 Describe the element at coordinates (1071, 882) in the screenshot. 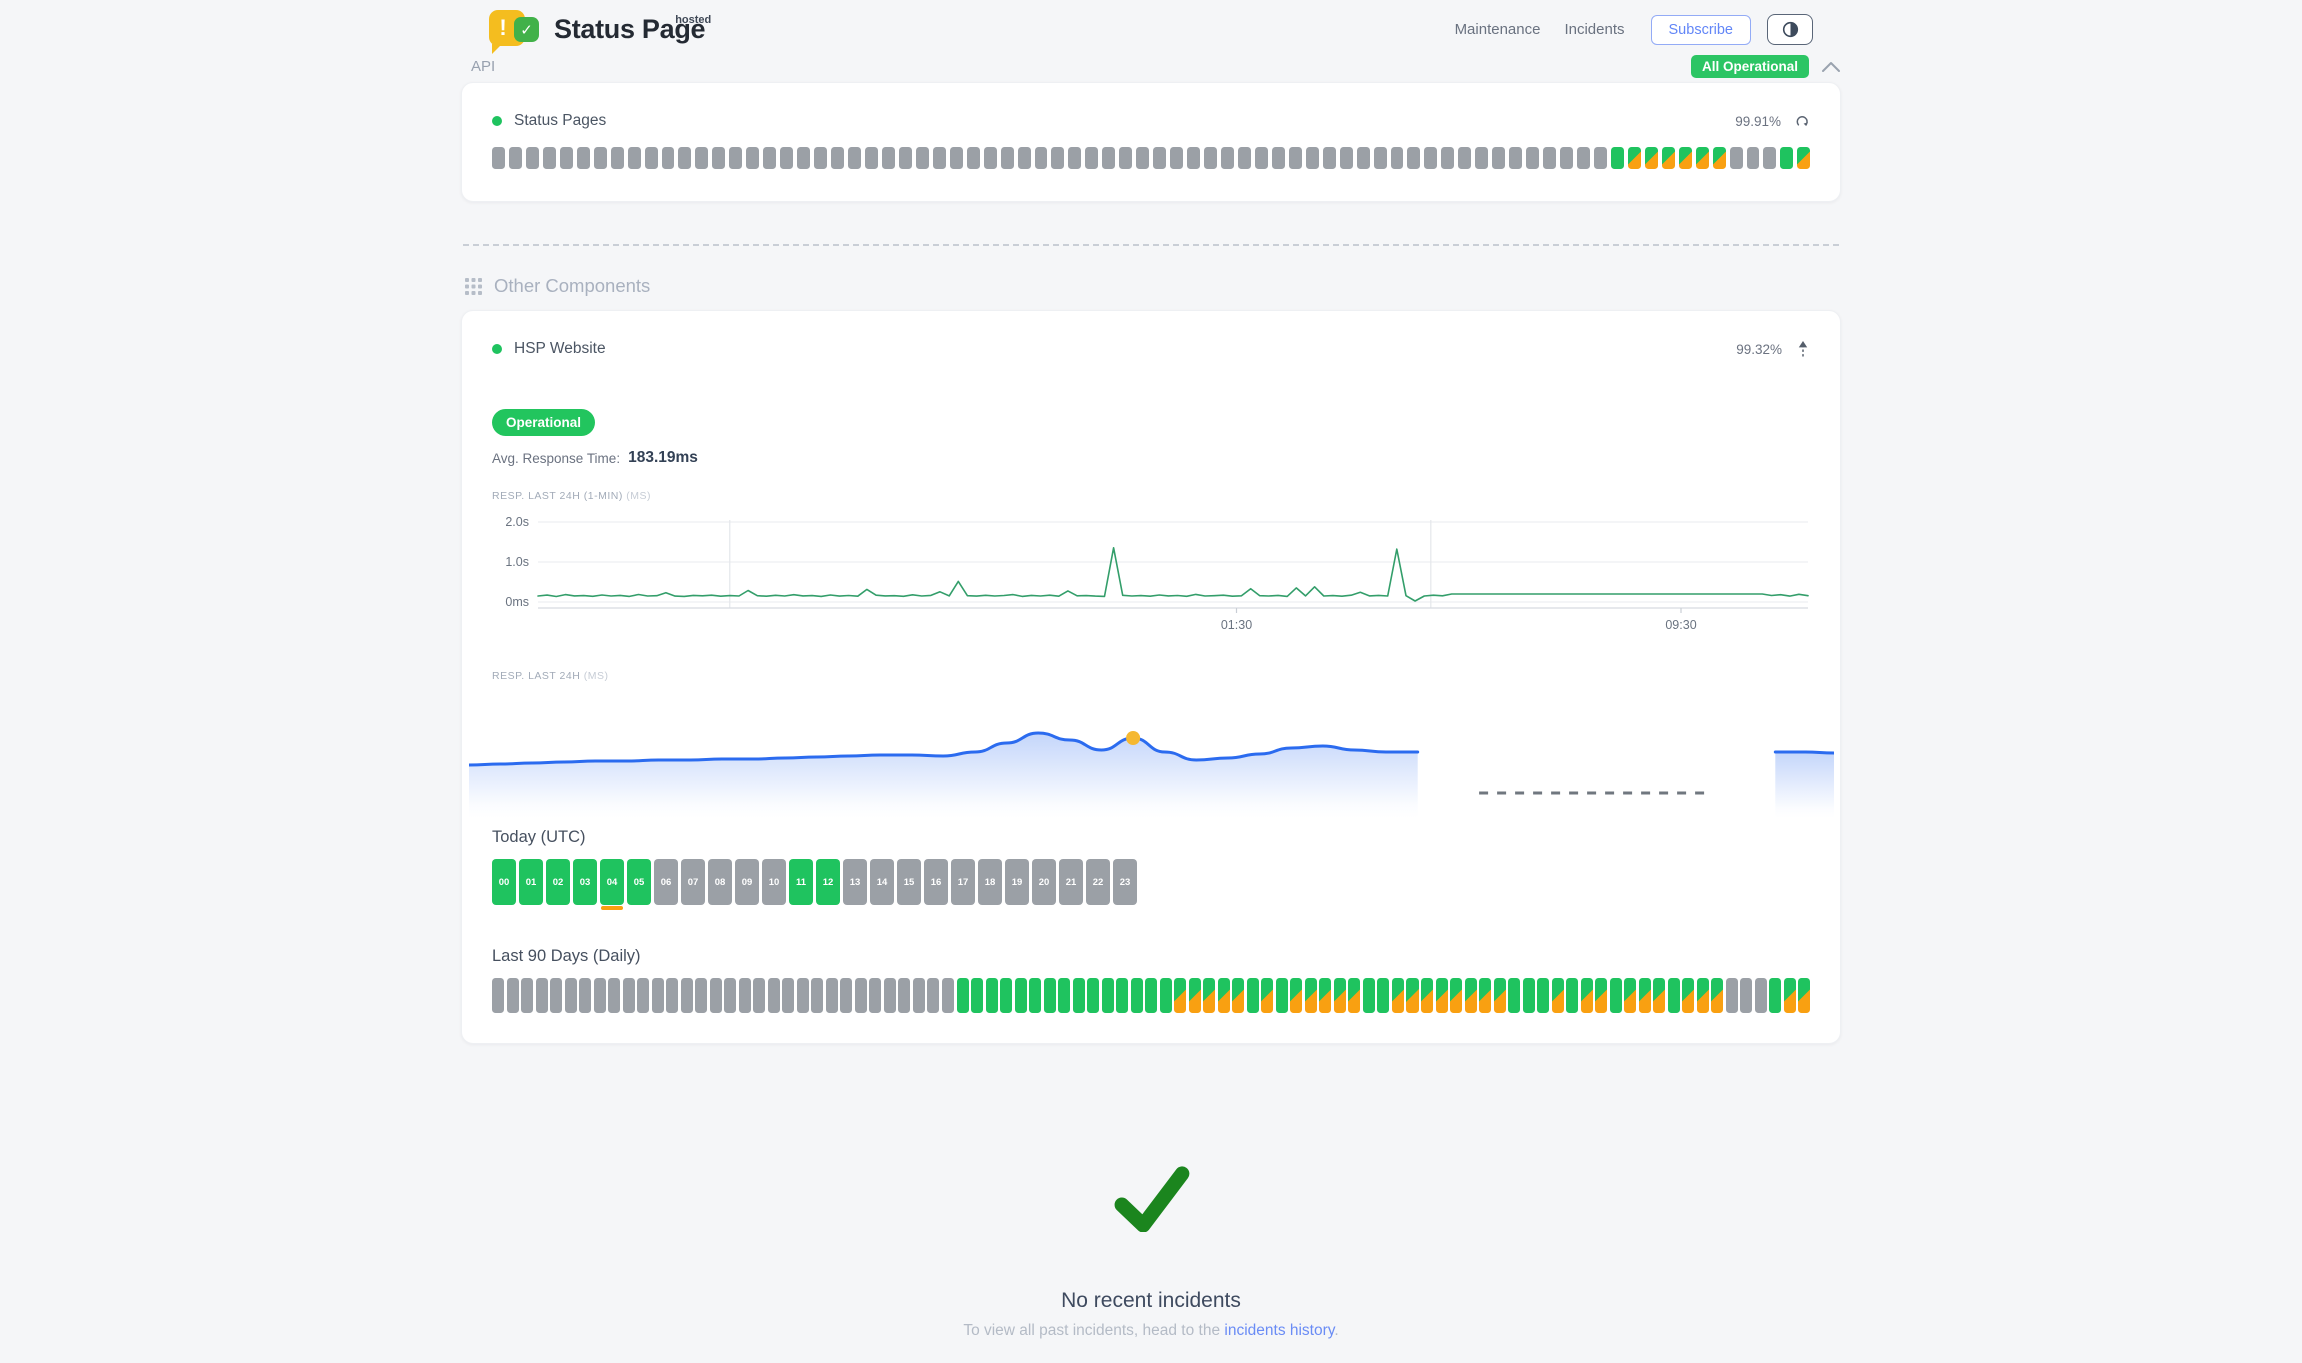

I see `hour-block-21: 21` at that location.